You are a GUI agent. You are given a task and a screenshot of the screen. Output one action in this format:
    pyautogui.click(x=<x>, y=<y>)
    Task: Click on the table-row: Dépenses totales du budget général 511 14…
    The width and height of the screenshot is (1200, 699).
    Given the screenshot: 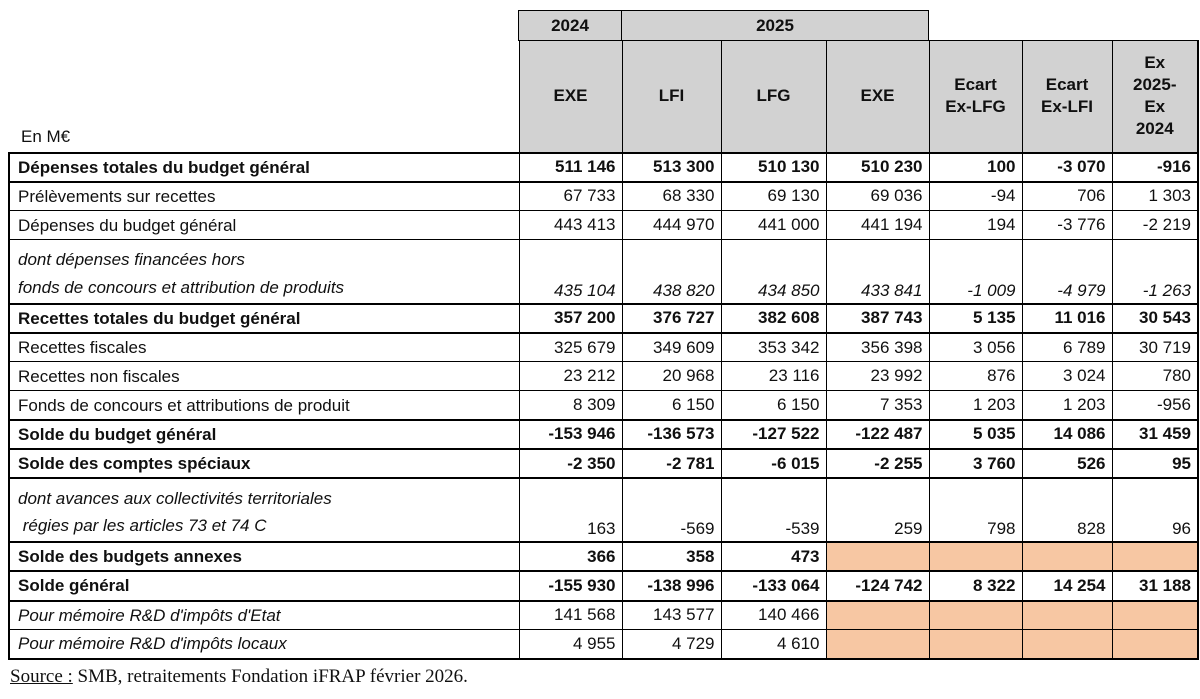 What is the action you would take?
    pyautogui.click(x=603, y=167)
    